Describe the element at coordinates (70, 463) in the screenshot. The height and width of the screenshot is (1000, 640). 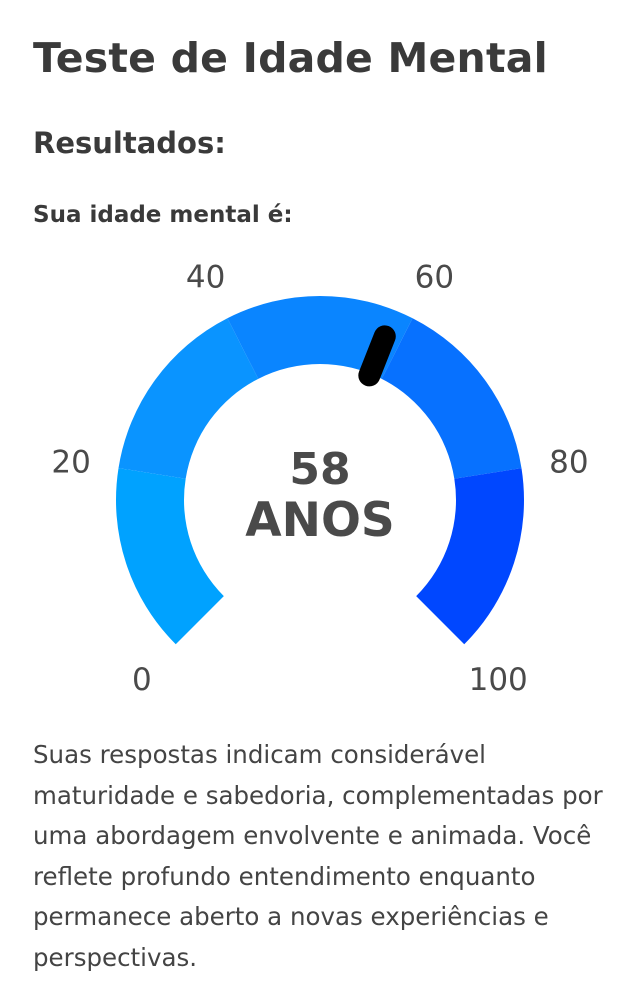
I see `gauge-tick-label: 20` at that location.